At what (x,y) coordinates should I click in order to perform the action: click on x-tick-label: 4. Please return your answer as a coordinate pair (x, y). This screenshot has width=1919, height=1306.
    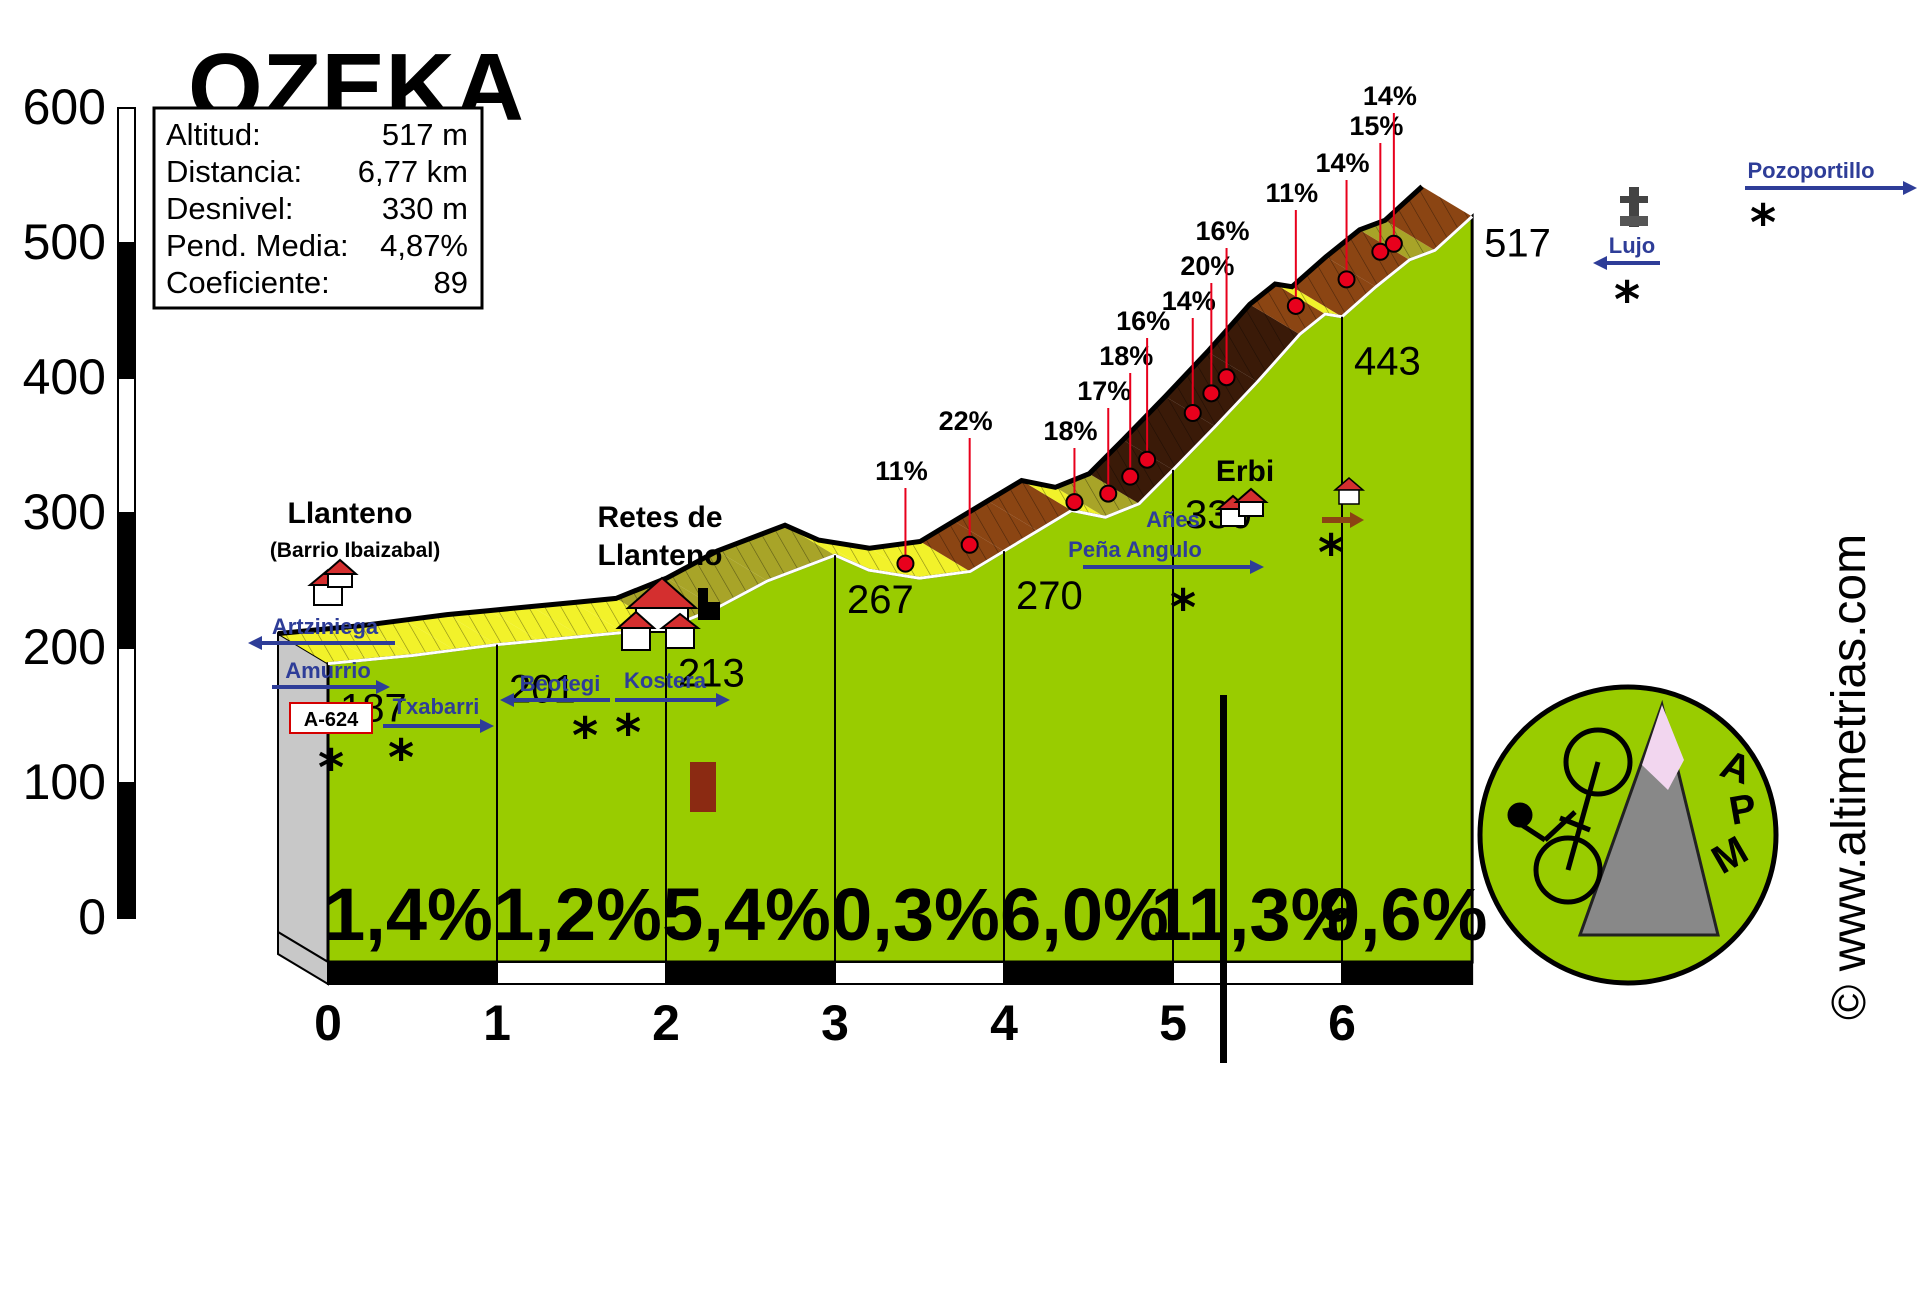
    Looking at the image, I should click on (1004, 1023).